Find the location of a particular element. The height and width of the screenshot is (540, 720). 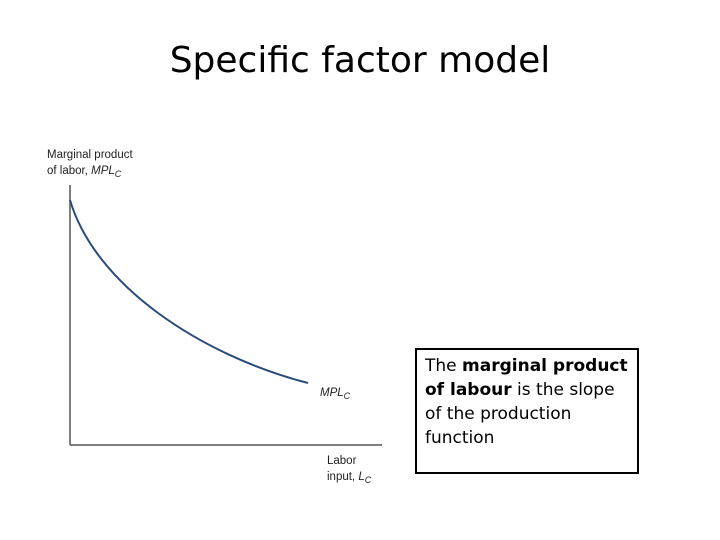

y-axis-label: of labor, MPLC is located at coordinates (84, 172).